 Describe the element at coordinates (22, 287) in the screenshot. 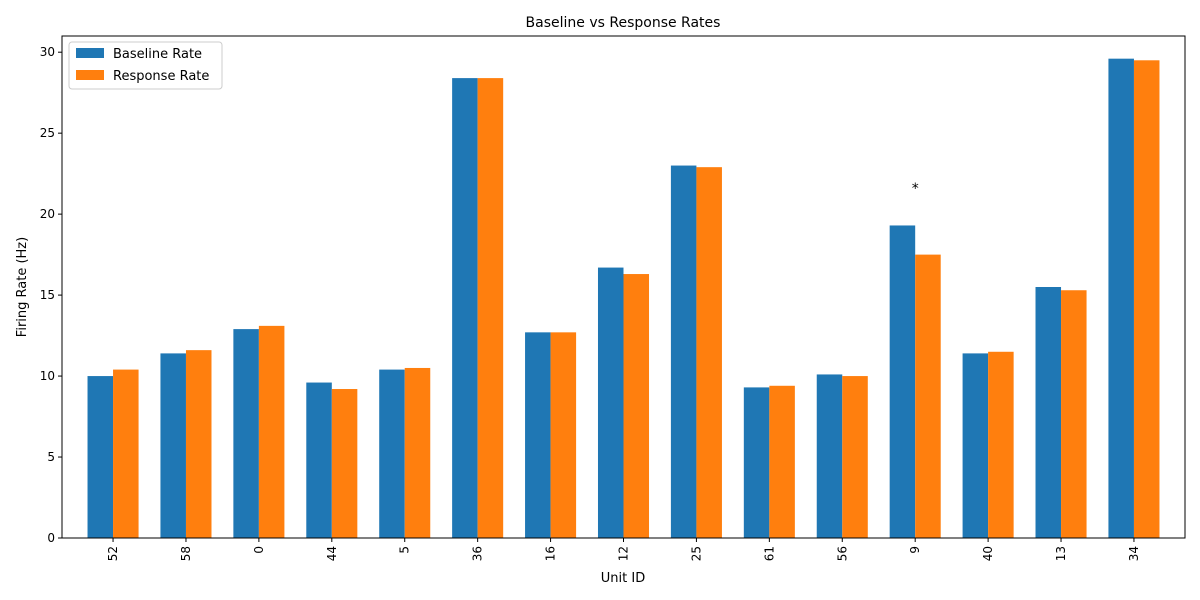

I see `y-axis-label: Firing Rate (Hz)` at that location.